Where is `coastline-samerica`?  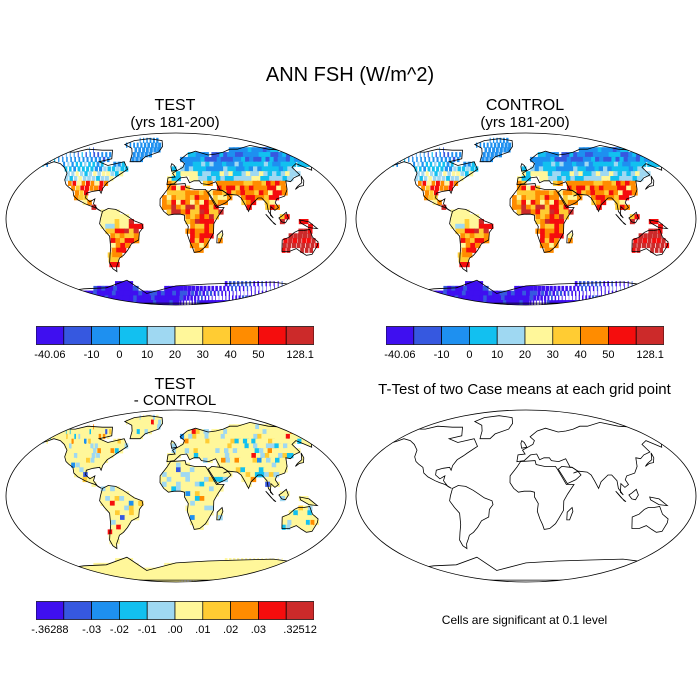
coastline-samerica is located at coordinates (121, 517).